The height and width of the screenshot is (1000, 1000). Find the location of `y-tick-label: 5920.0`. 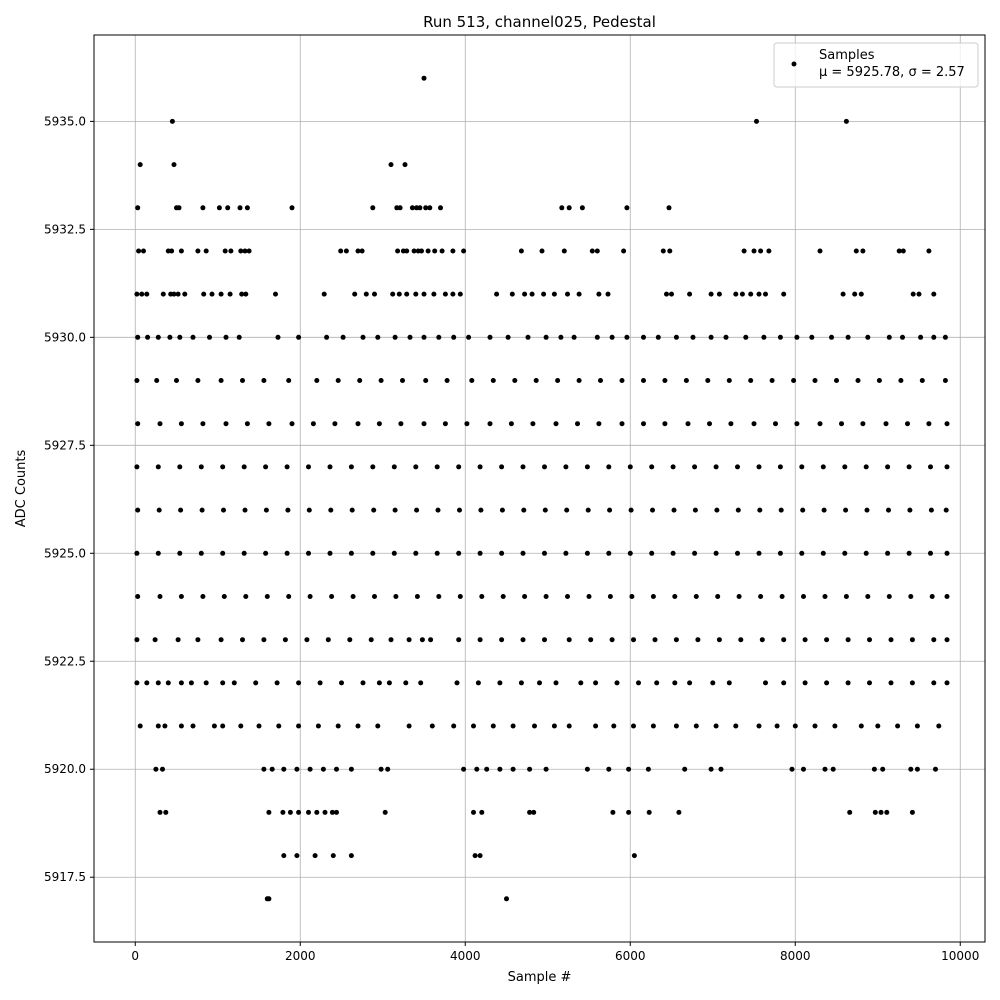

y-tick-label: 5920.0 is located at coordinates (65, 769).